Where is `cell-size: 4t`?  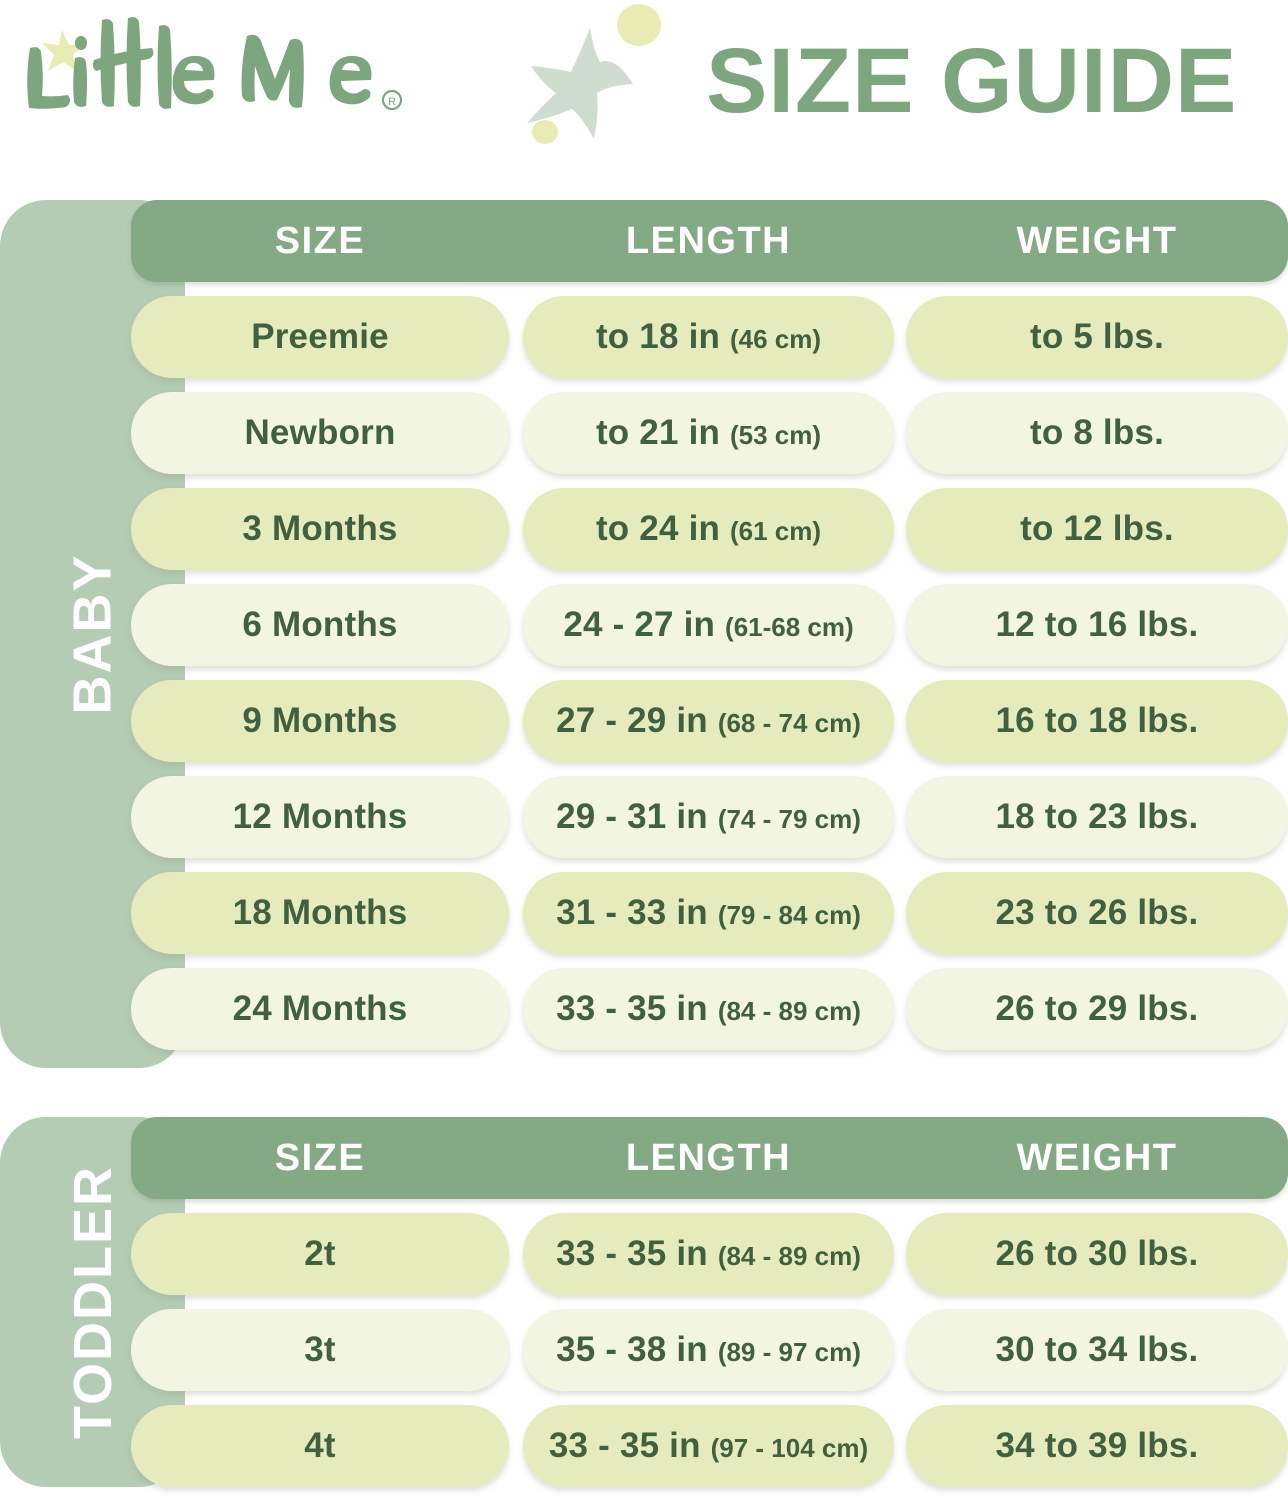
cell-size: 4t is located at coordinates (320, 1446).